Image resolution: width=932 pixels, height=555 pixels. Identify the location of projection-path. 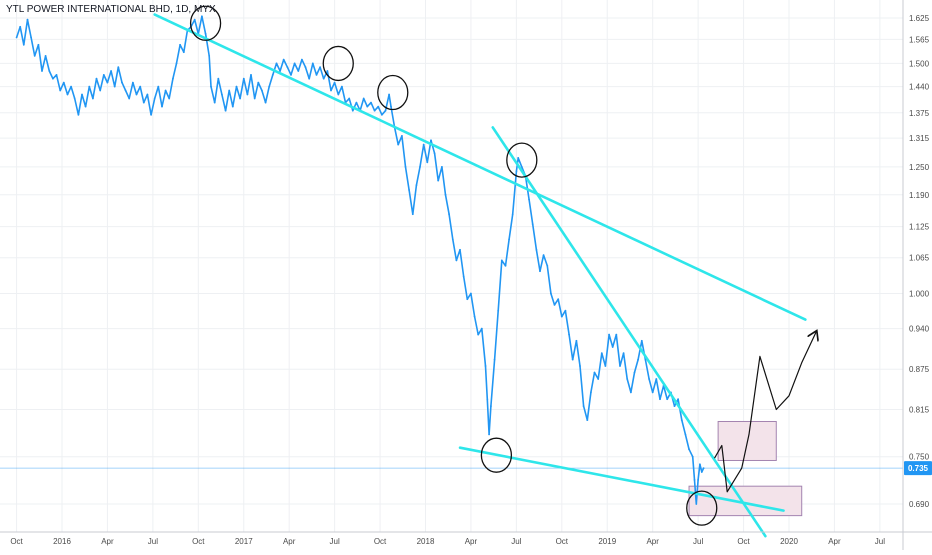
(765, 412).